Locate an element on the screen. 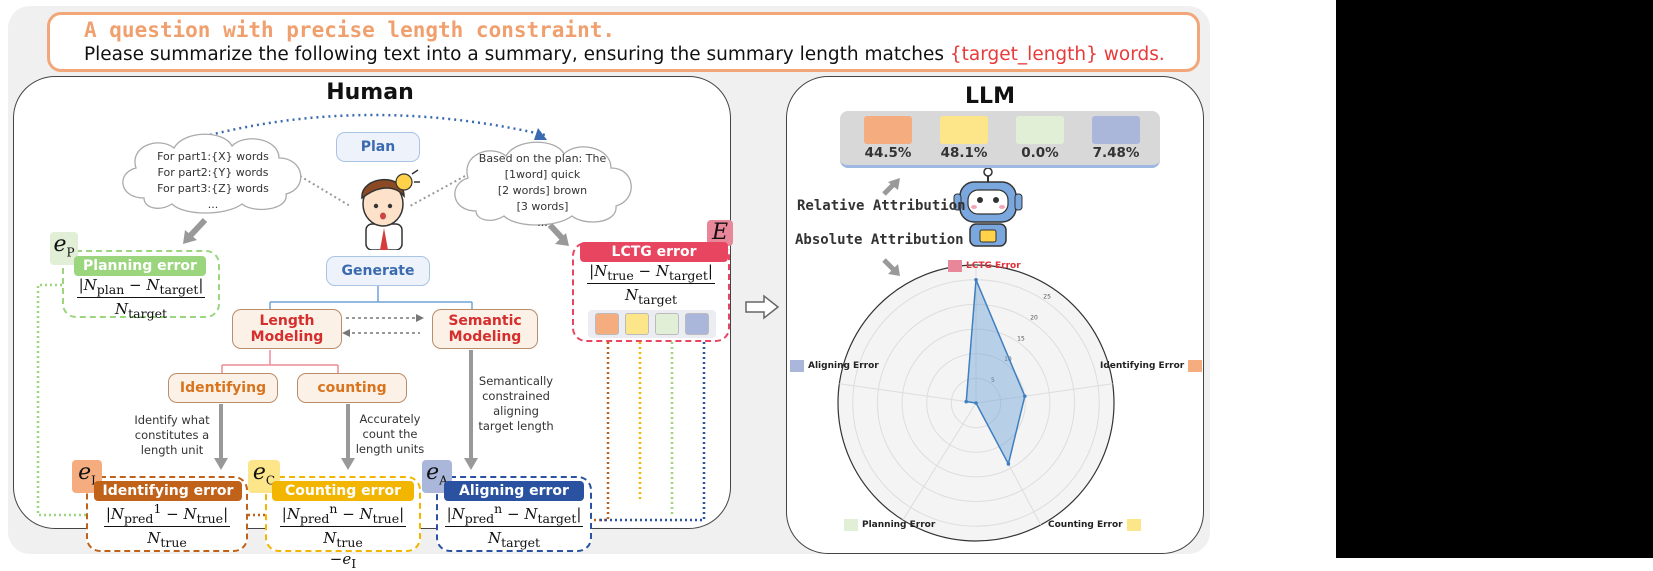 The width and height of the screenshot is (1653, 571). aligning-axis-label: Aligning Error is located at coordinates (843, 366).